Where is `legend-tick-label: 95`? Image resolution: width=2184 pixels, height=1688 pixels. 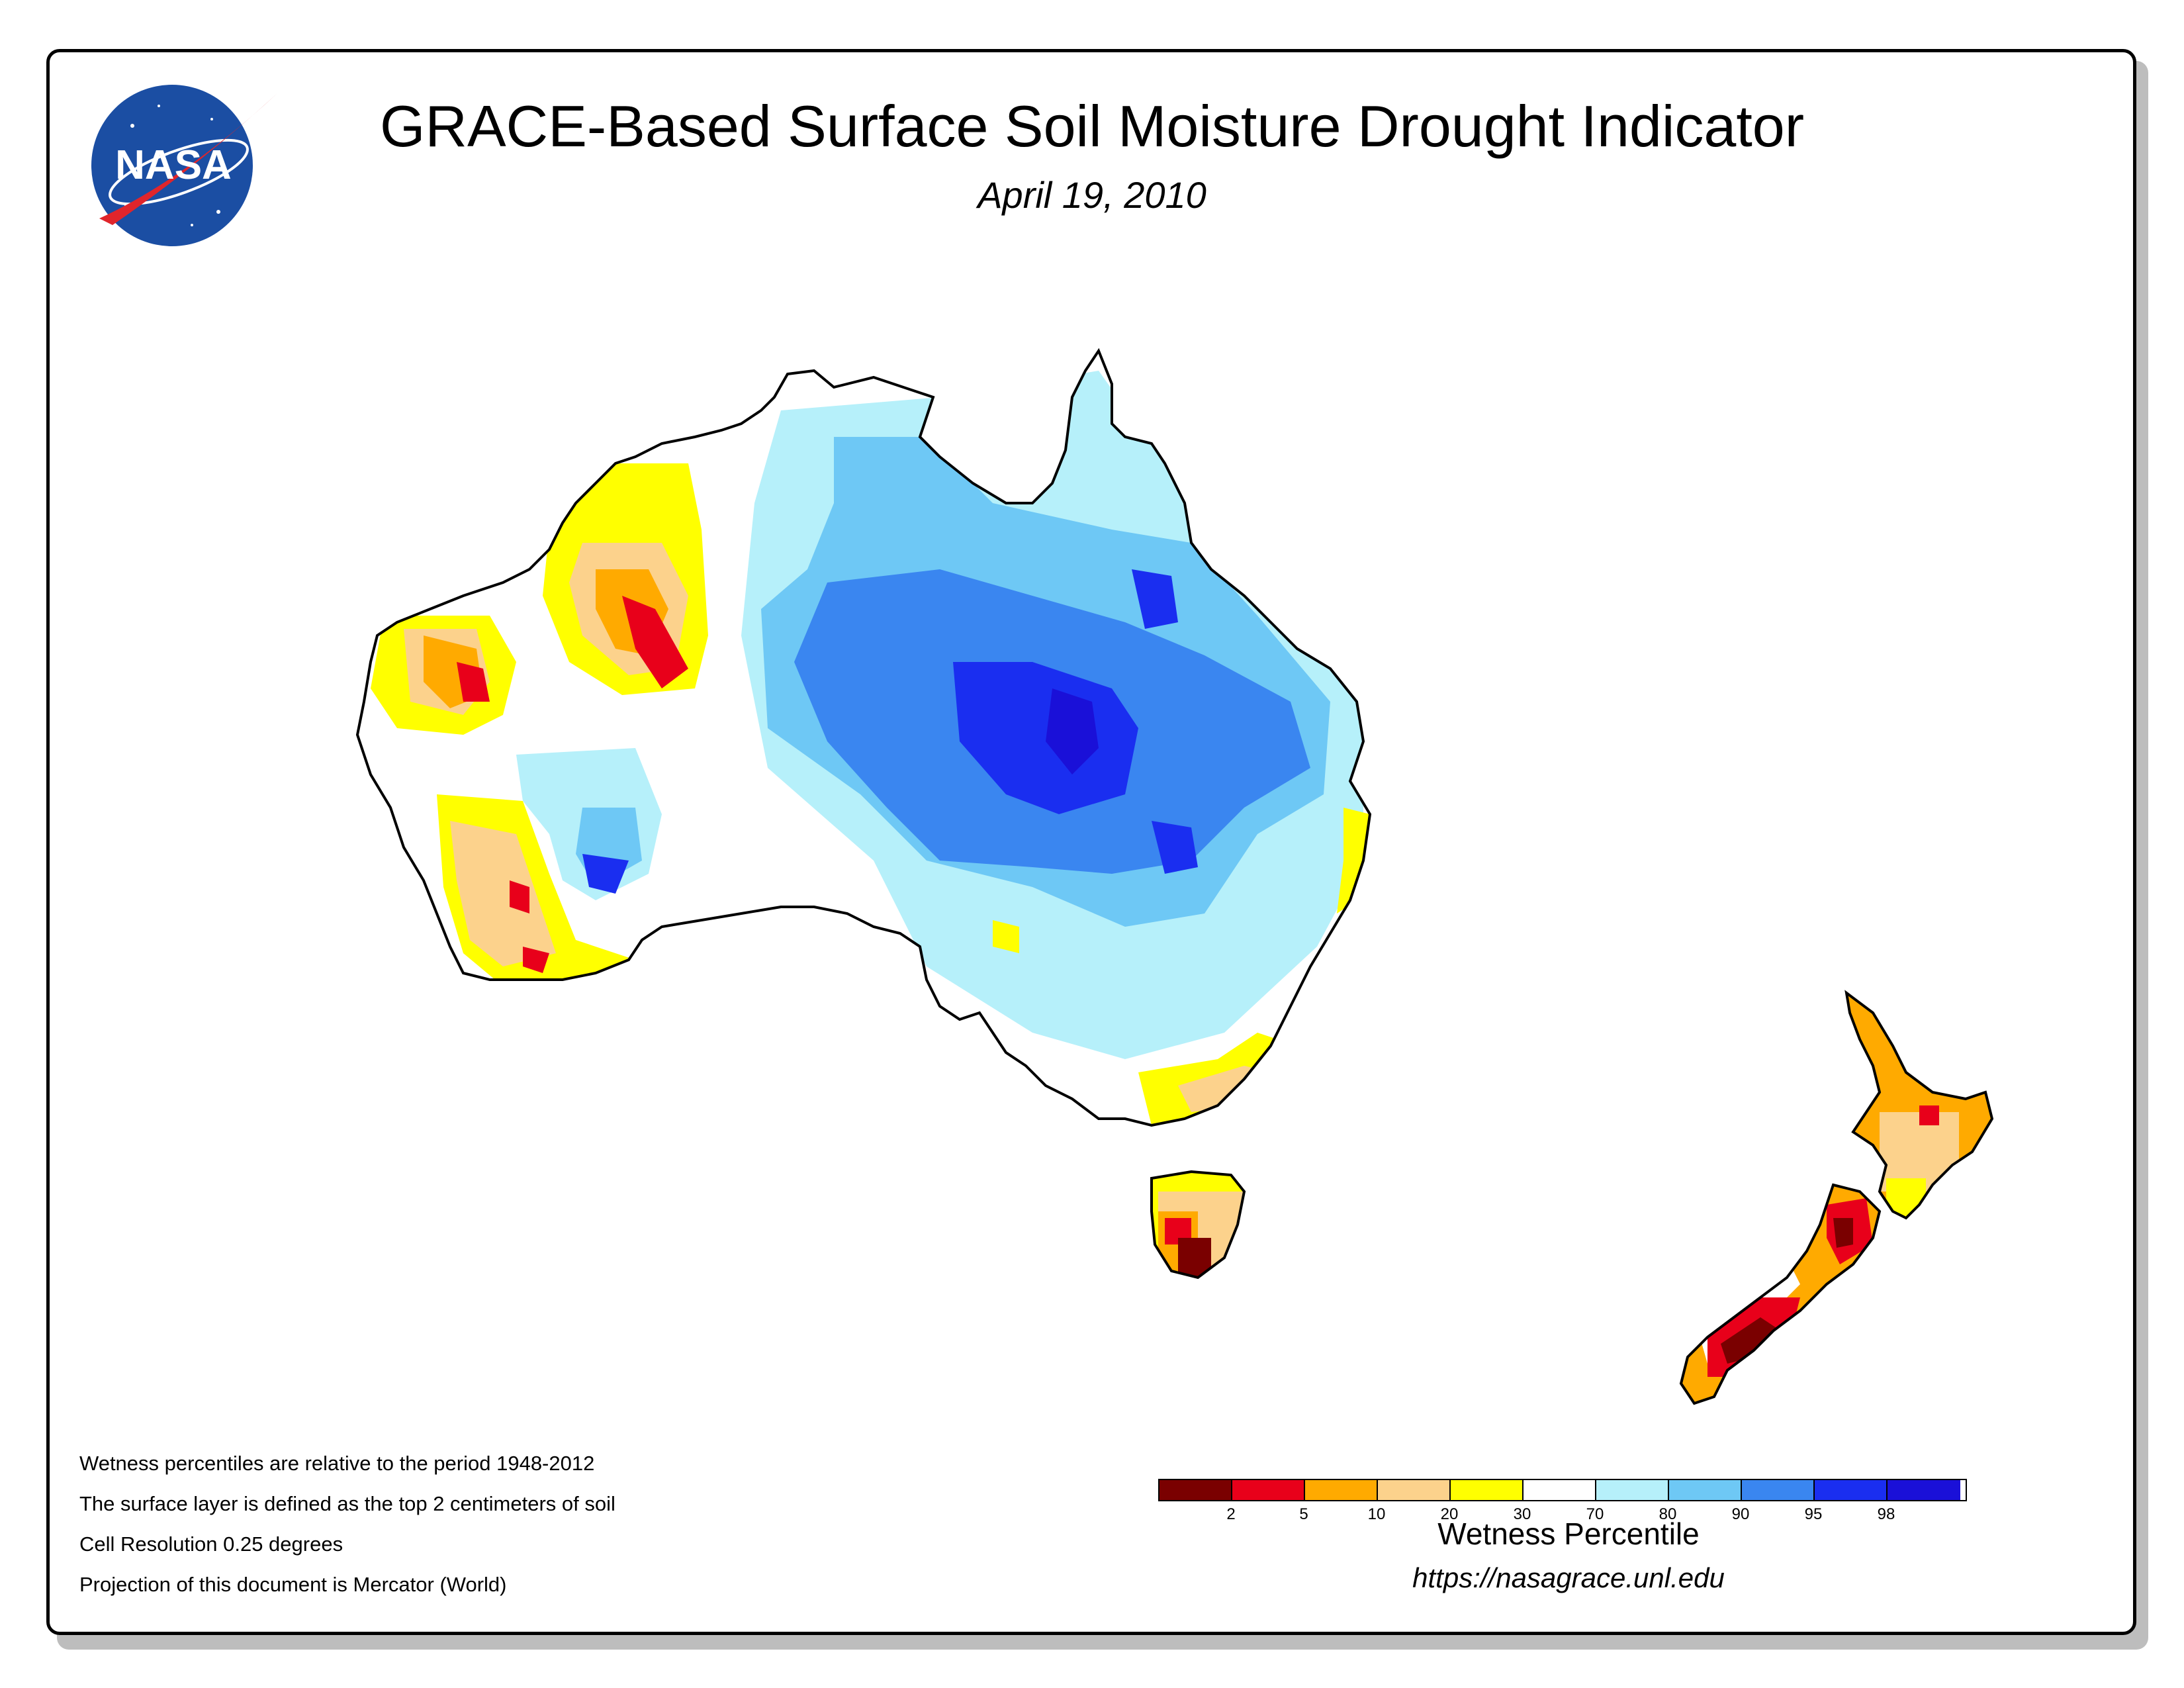 legend-tick-label: 95 is located at coordinates (1814, 1514).